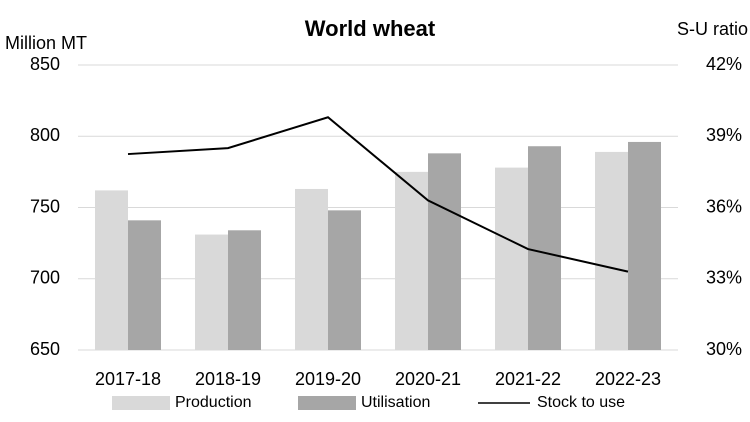 The height and width of the screenshot is (422, 750). What do you see at coordinates (581, 402) in the screenshot?
I see `legend-label: Stock to use` at bounding box center [581, 402].